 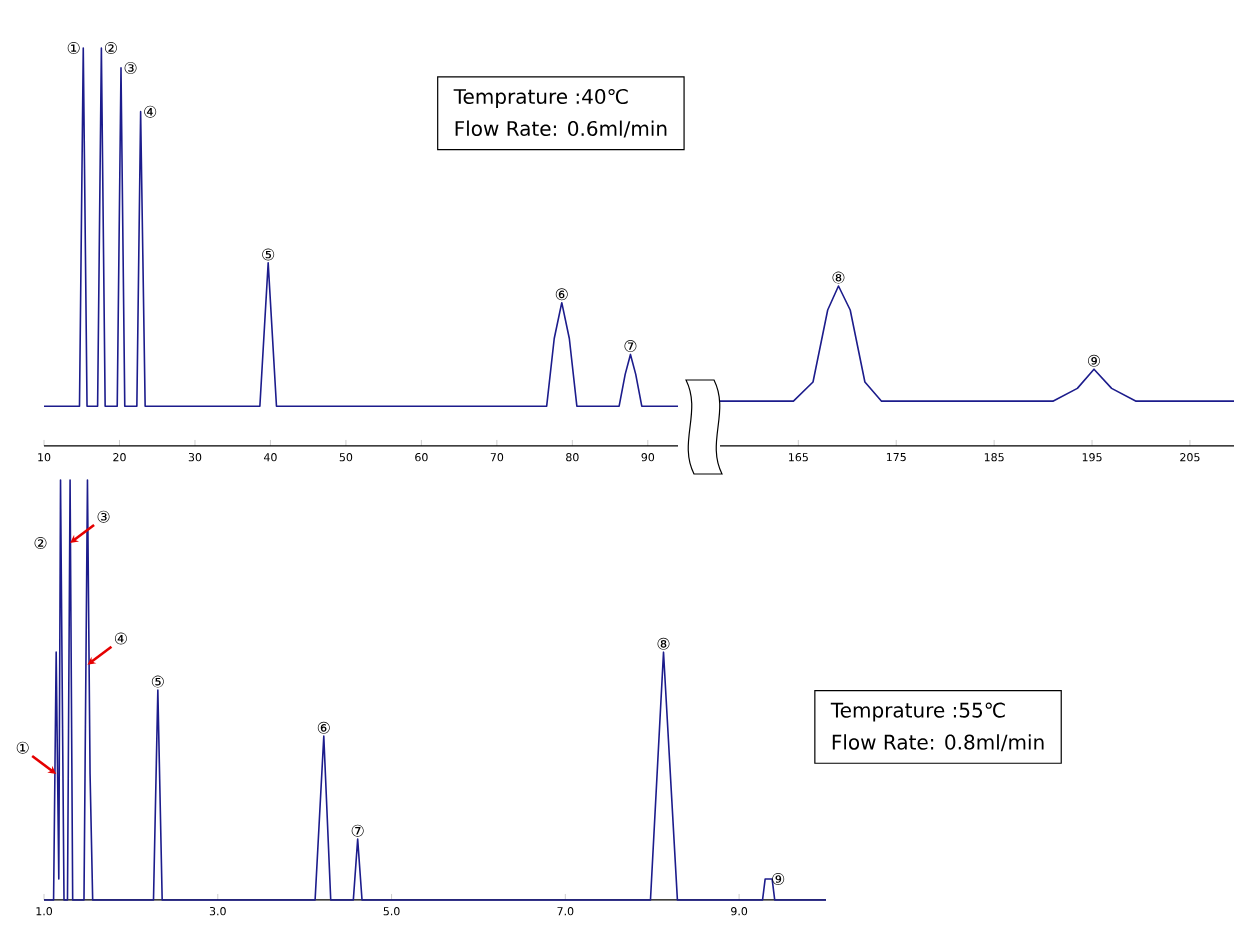 What do you see at coordinates (938, 743) in the screenshot?
I see `text: Flow Rate: 0.8ml/min` at bounding box center [938, 743].